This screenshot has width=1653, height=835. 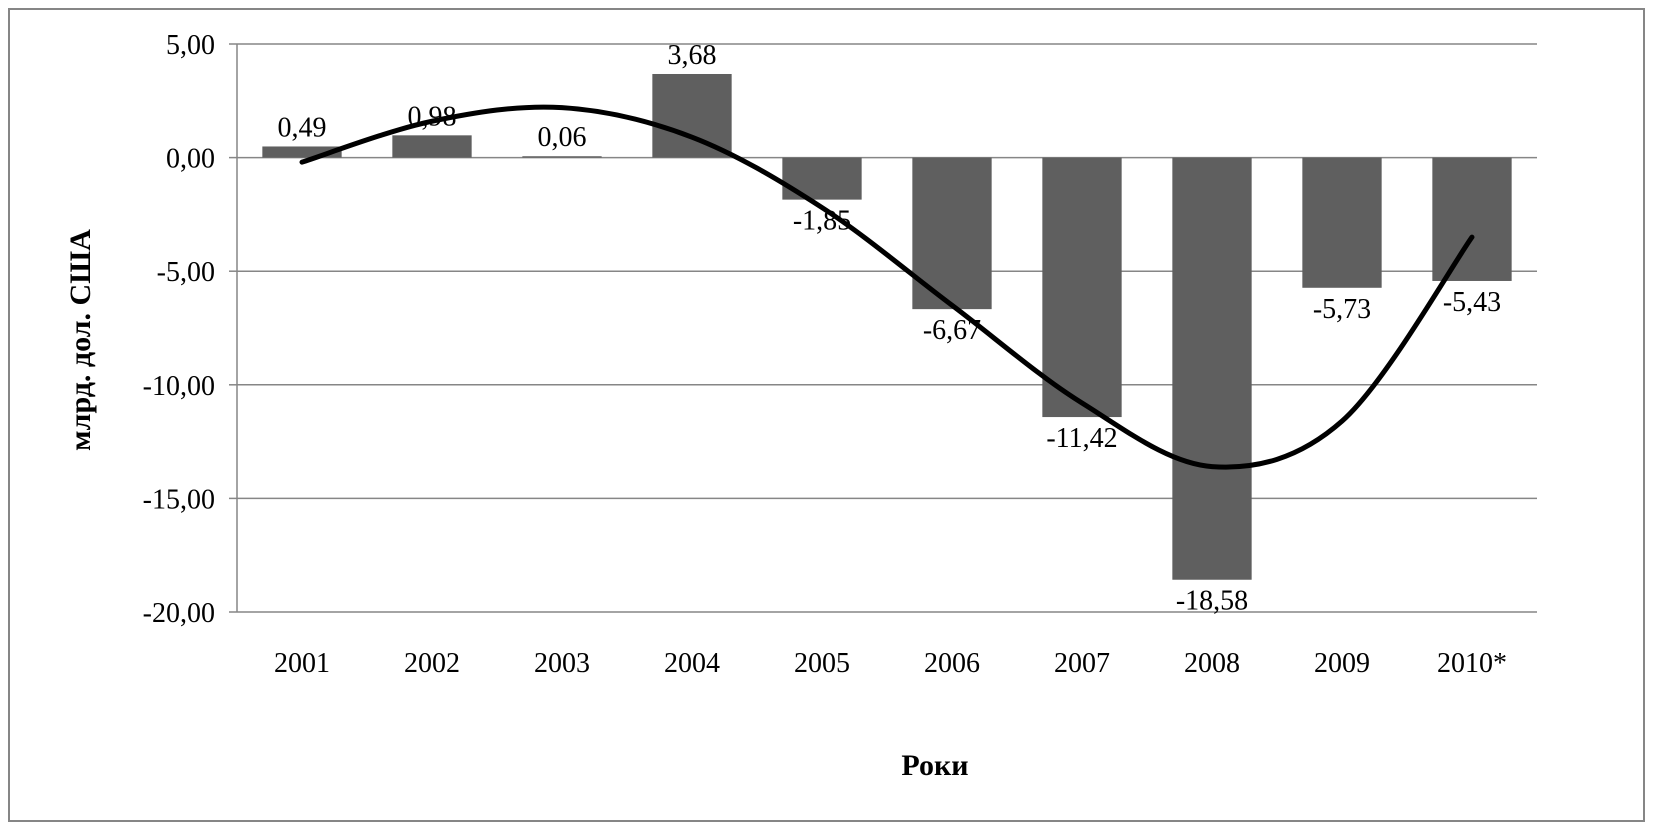 I want to click on data-label: -18,58, so click(x=1212, y=601).